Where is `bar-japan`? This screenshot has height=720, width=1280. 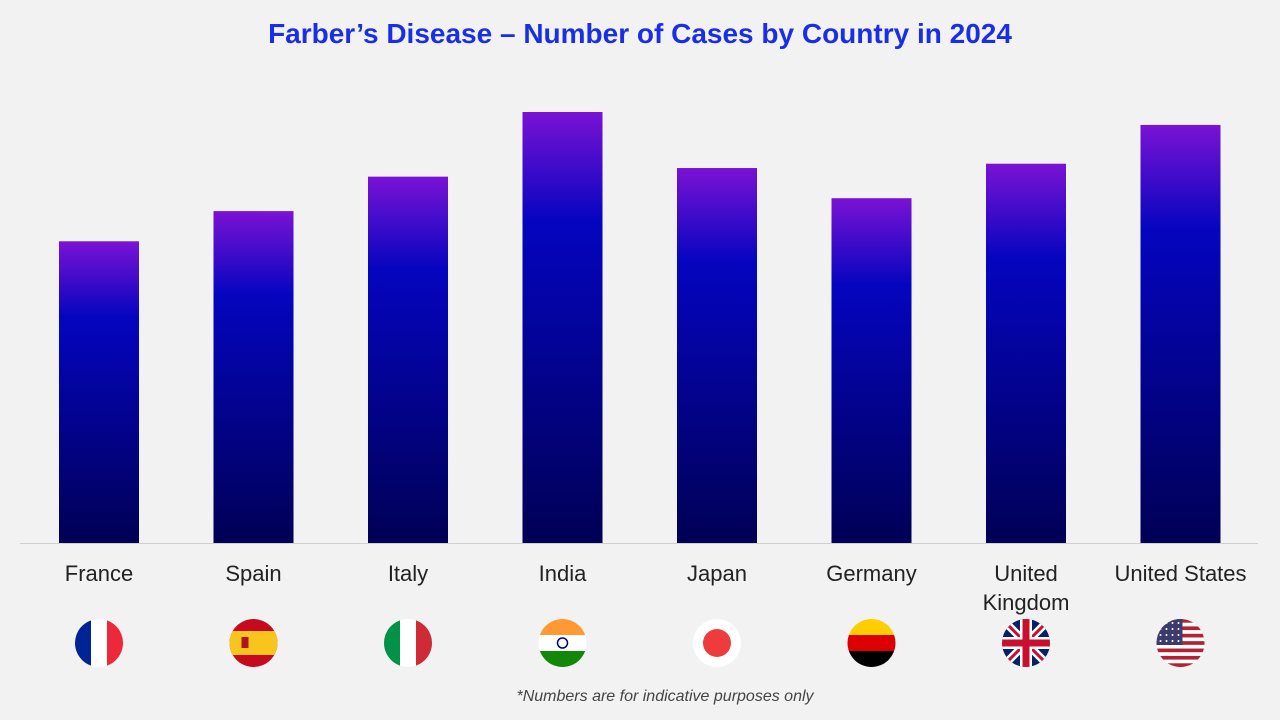
bar-japan is located at coordinates (717, 355).